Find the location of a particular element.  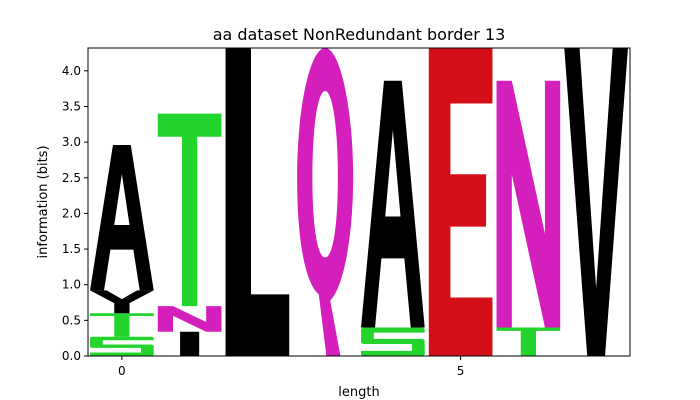

x-tick-label: 5 is located at coordinates (461, 371).